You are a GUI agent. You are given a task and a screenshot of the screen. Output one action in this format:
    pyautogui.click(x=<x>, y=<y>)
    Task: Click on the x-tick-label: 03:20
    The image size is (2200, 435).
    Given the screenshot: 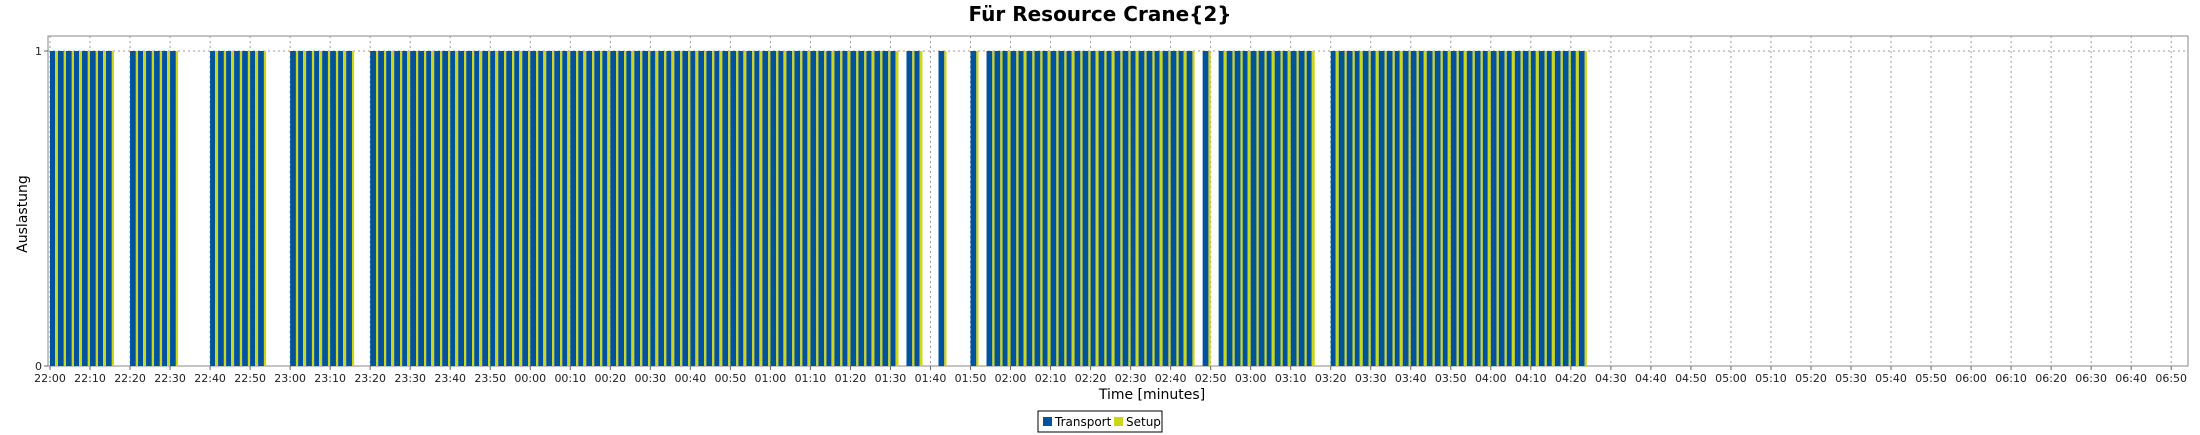 What is the action you would take?
    pyautogui.click(x=1331, y=378)
    